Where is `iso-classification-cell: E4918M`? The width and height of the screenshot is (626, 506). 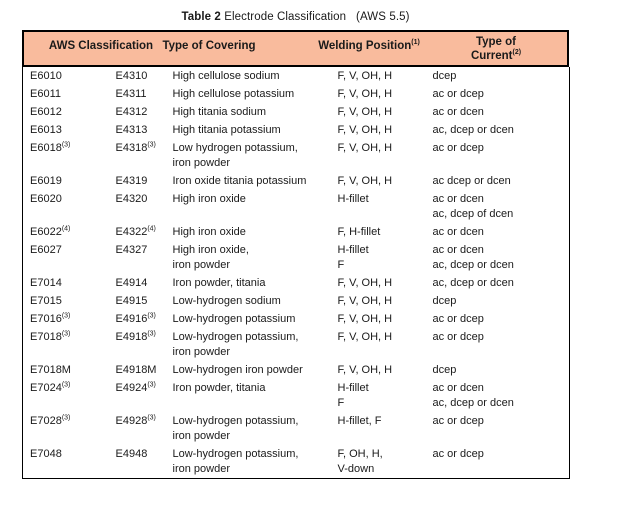
iso-classification-cell: E4918M is located at coordinates (136, 370).